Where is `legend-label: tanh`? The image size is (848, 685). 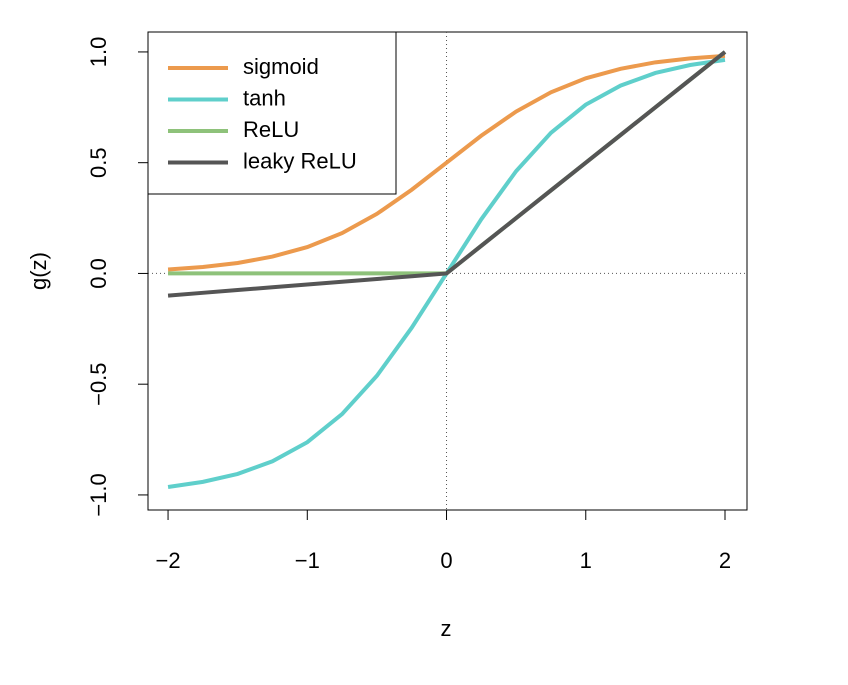 legend-label: tanh is located at coordinates (264, 97).